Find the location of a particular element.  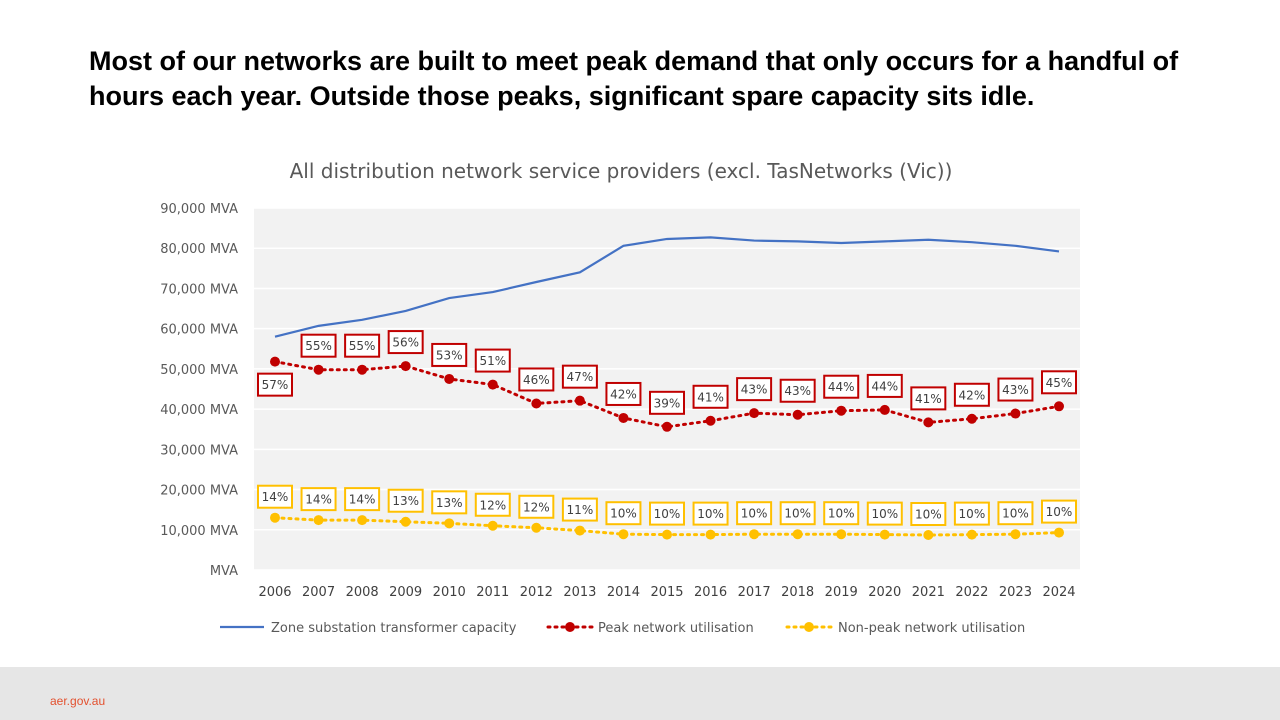

data-label-peak: 44% is located at coordinates (841, 386).